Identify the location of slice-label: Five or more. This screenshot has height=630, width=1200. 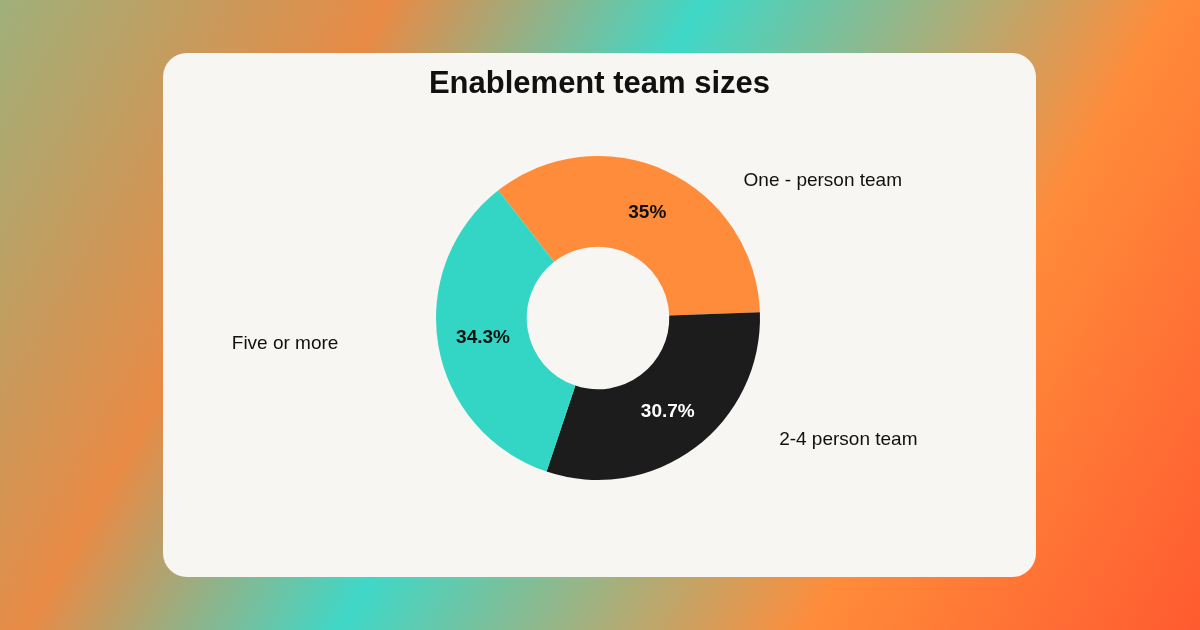
(285, 342).